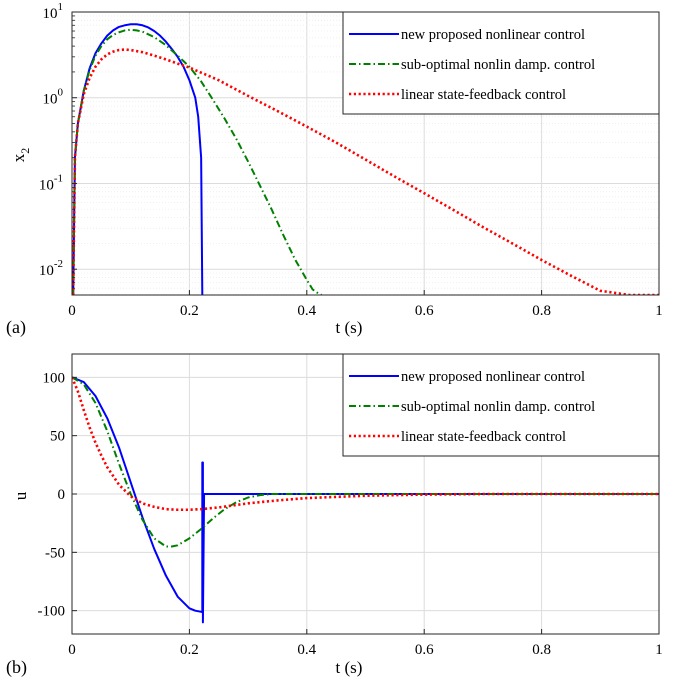 This screenshot has height=682, width=678. I want to click on panel-b-x-ticks: 0 0.2 0.4 0.6 0.8 1, so click(365, 643).